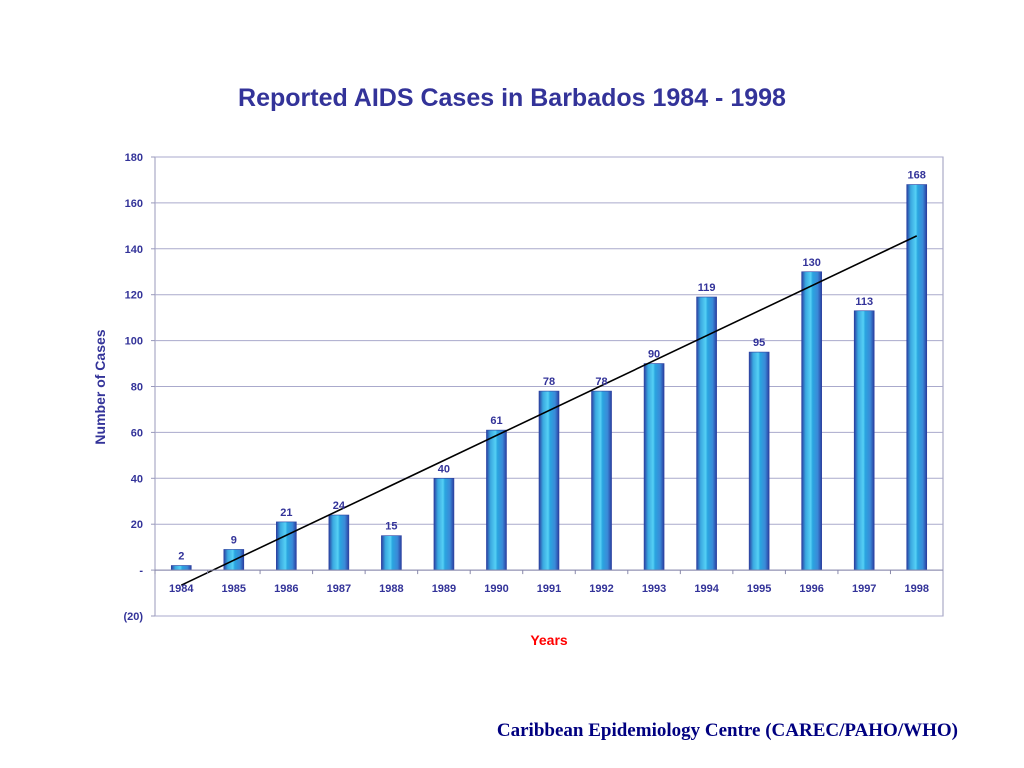 The image size is (1024, 768). What do you see at coordinates (181, 557) in the screenshot?
I see `data-label-1984: 2` at bounding box center [181, 557].